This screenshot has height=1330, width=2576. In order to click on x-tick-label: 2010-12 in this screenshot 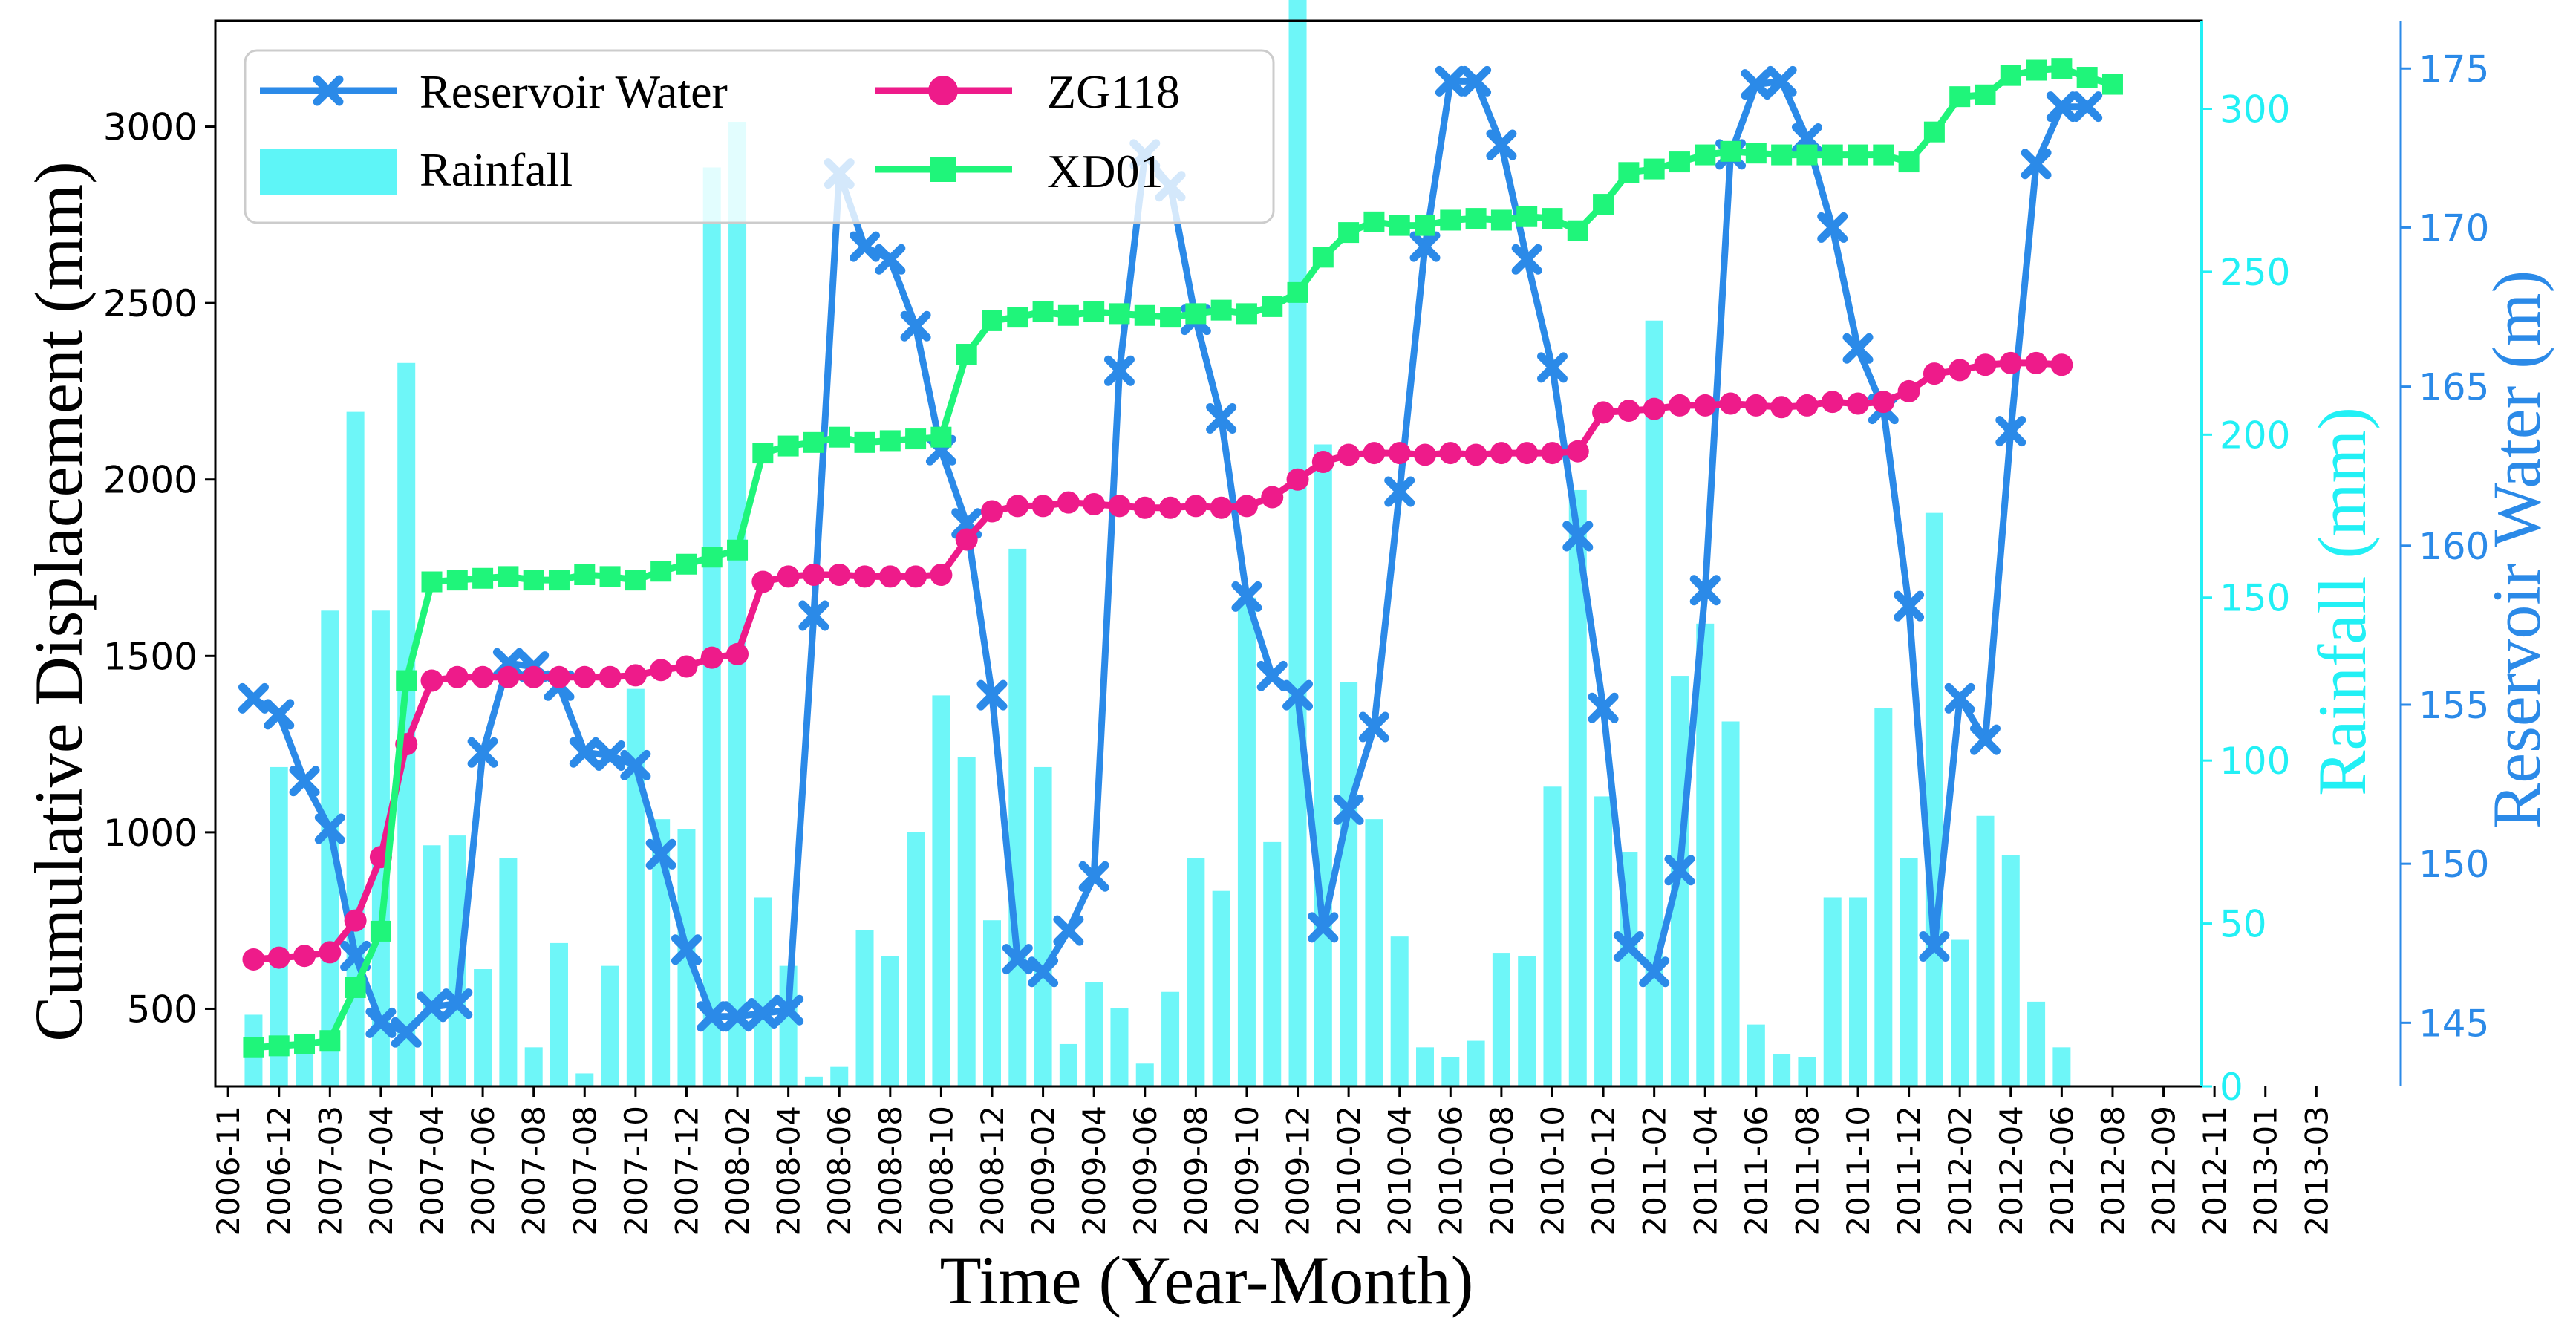, I will do `click(1603, 1171)`.